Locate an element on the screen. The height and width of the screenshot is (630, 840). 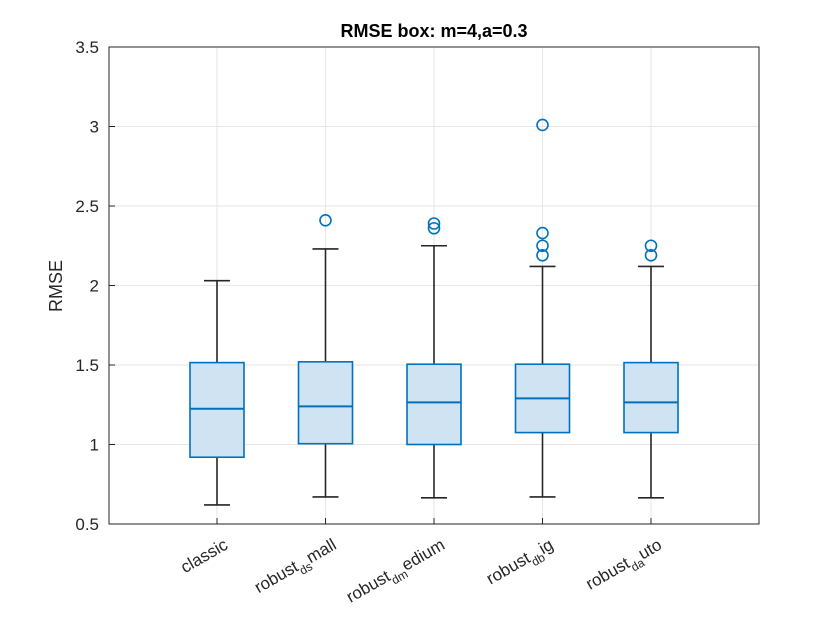
y-tick-label: 3.5 is located at coordinates (87, 47).